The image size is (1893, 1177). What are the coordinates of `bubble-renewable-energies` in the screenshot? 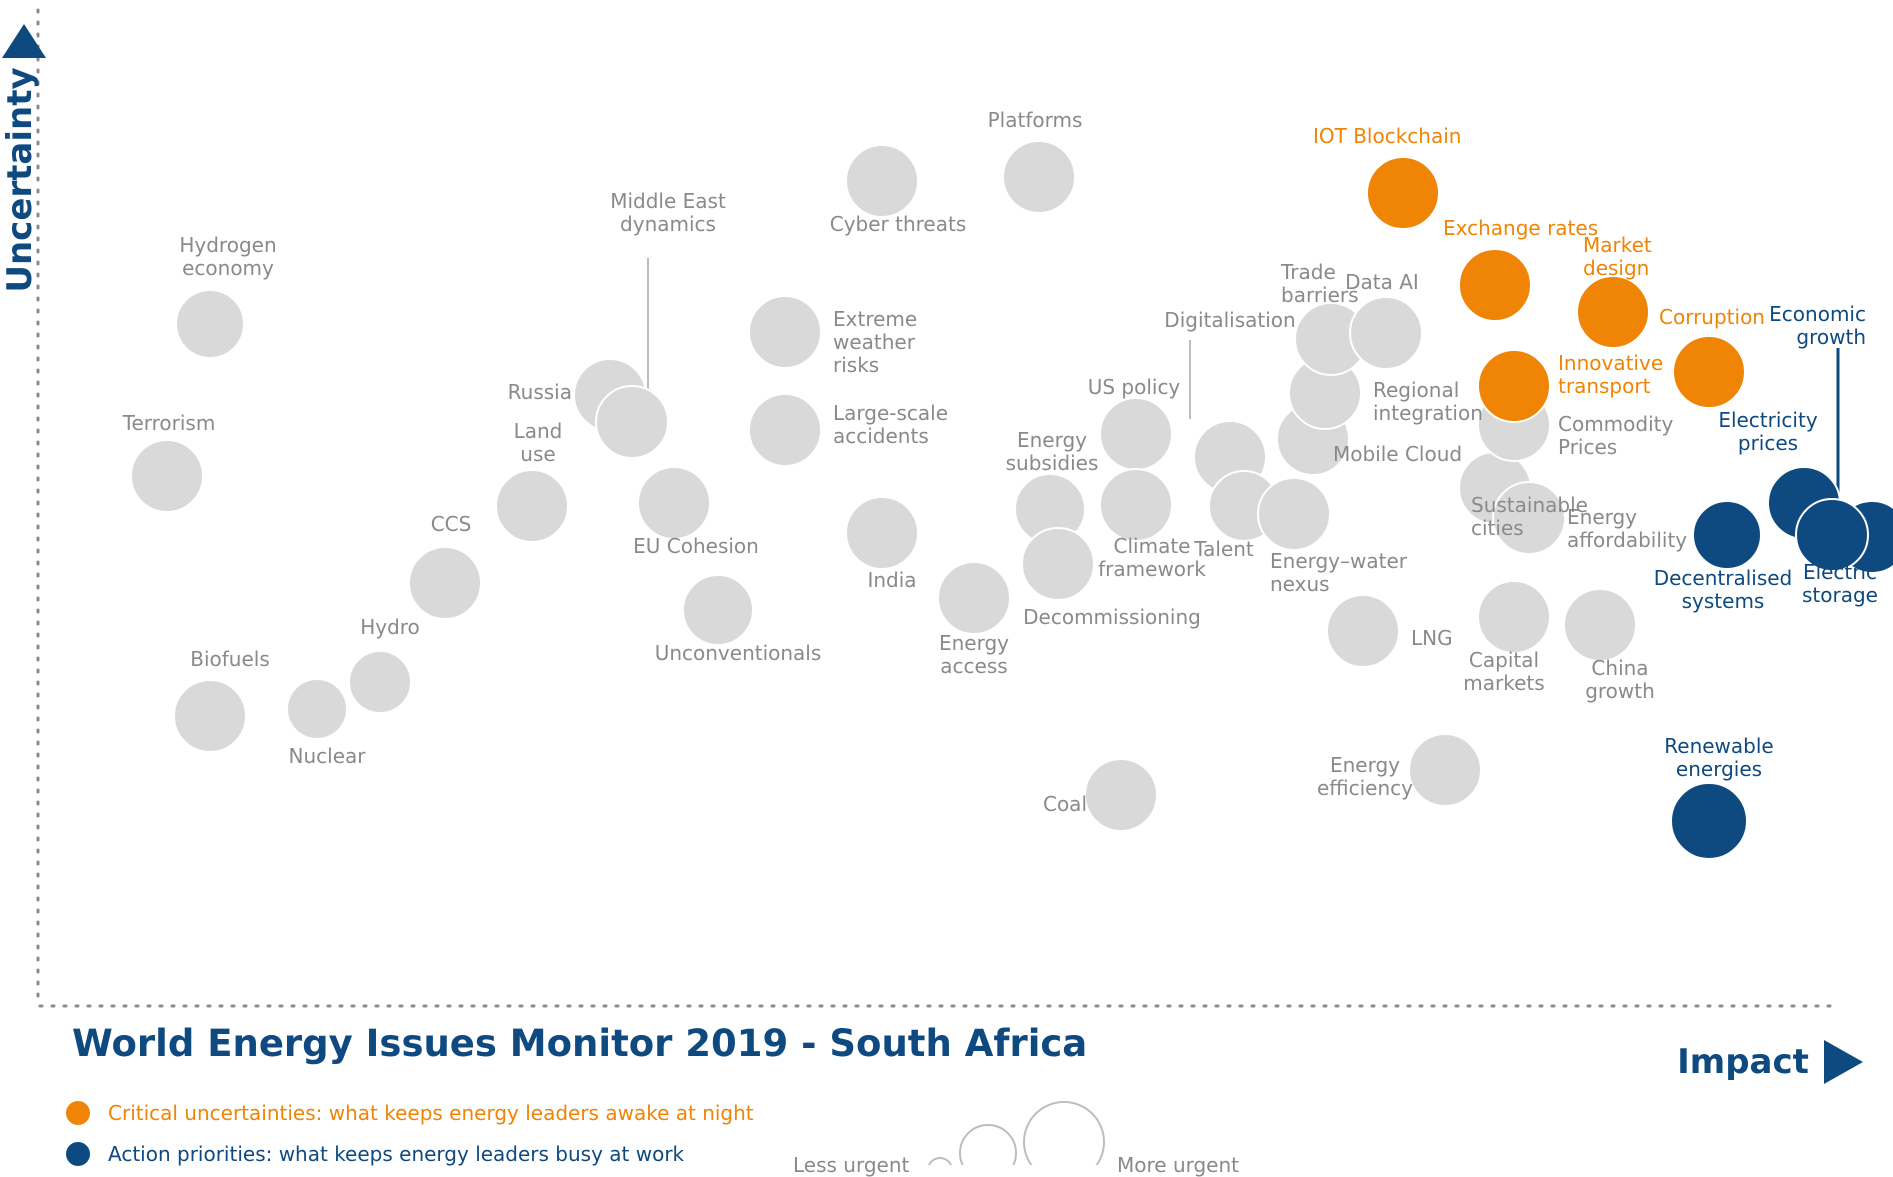 It's located at (1709, 821).